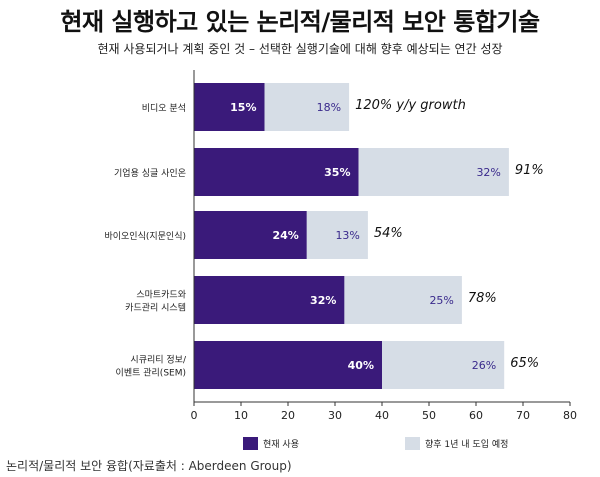 The height and width of the screenshot is (477, 600). I want to click on category-label: 이벤트 관리(SEM), so click(151, 373).